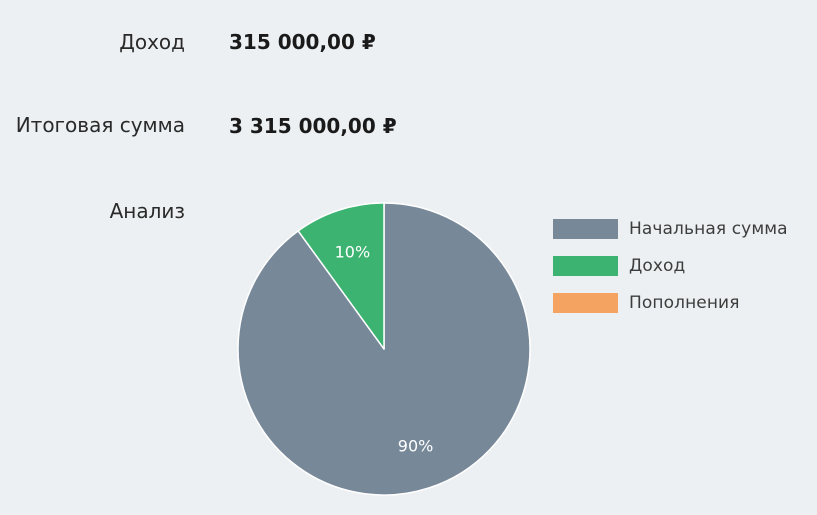 This screenshot has height=515, width=817. What do you see at coordinates (302, 42) in the screenshot?
I see `income-value: 315 000,00 ₽` at bounding box center [302, 42].